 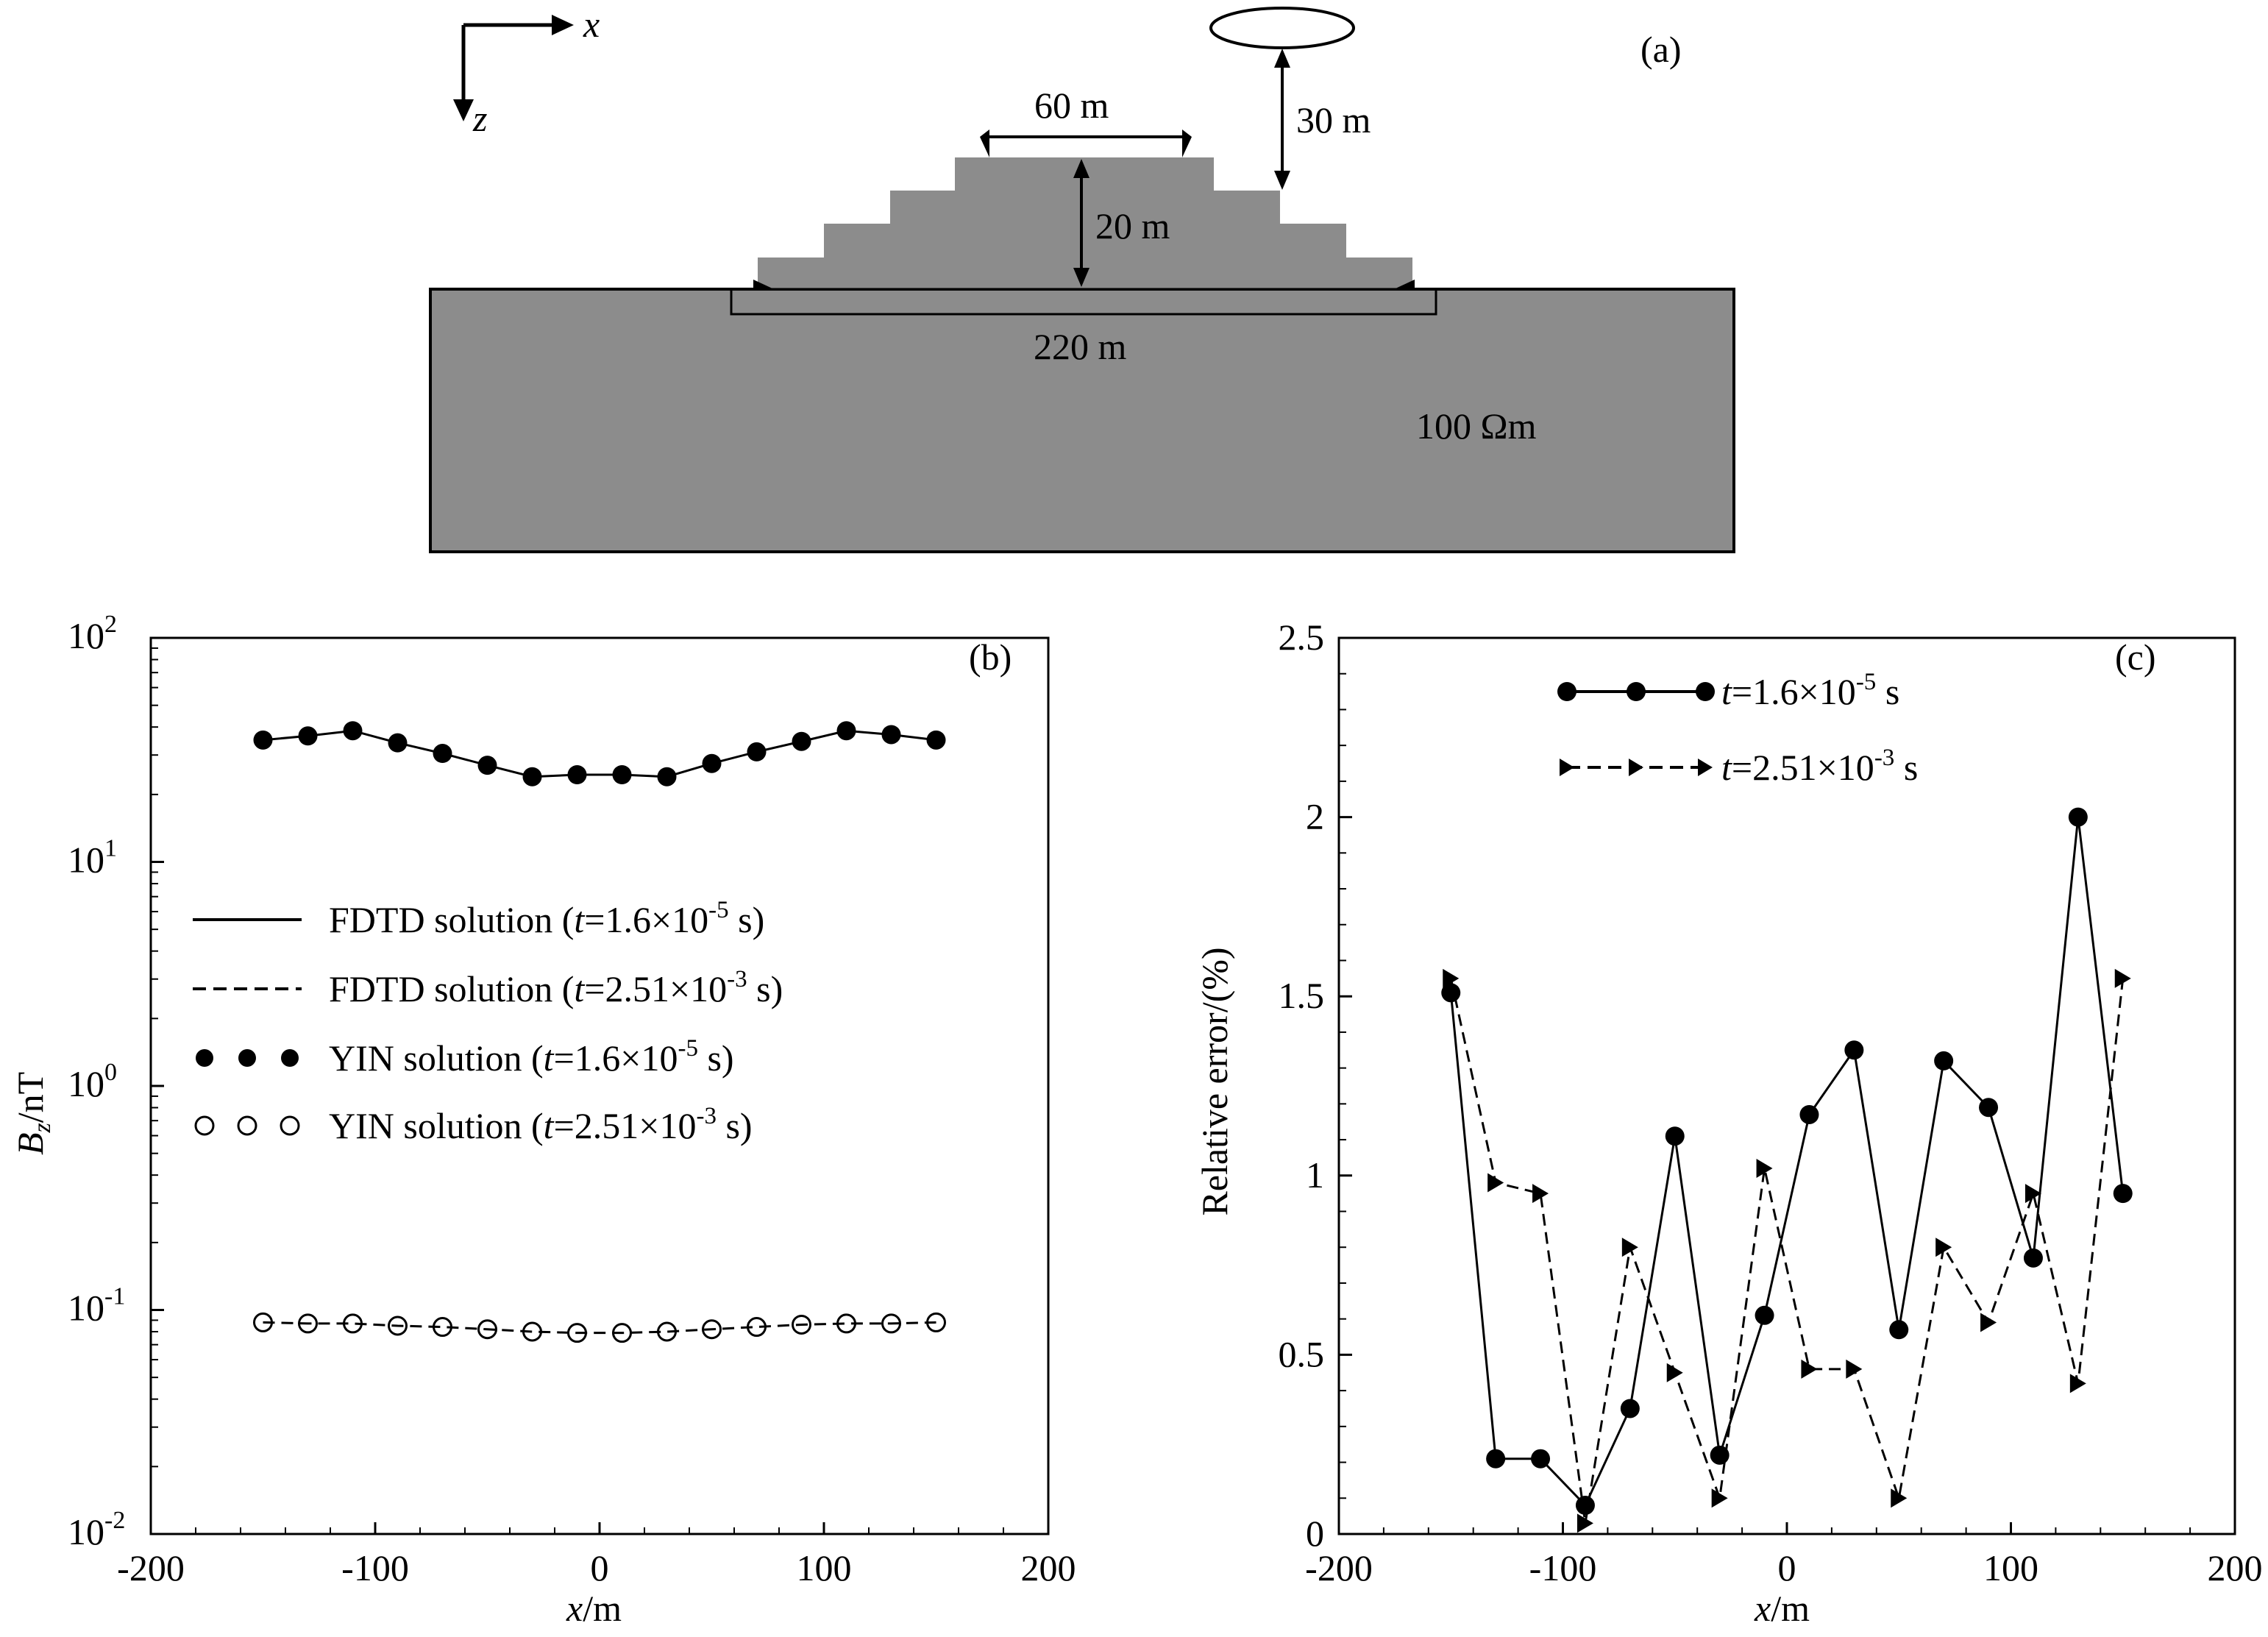 What do you see at coordinates (1302, 1085) in the screenshot?
I see `y-tick-labels-c: 0 0.5 1 1.5 2 2.5` at bounding box center [1302, 1085].